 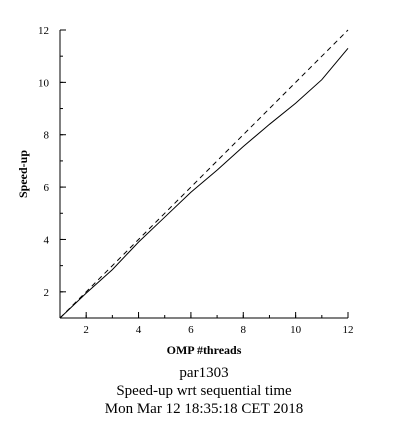 What do you see at coordinates (244, 330) in the screenshot?
I see `x-tick-label: 8` at bounding box center [244, 330].